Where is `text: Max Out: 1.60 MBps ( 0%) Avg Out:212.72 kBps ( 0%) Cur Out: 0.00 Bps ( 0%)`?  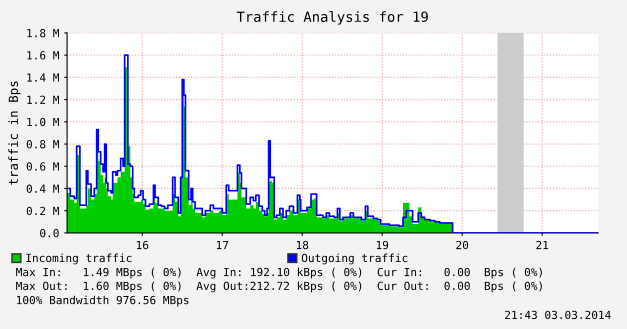
text: Max Out: 1.60 MBps ( 0%) Avg Out:212.72 kBps ( 0%) Cur Out: 0.00 Bps ( 0%) is located at coordinates (279, 286).